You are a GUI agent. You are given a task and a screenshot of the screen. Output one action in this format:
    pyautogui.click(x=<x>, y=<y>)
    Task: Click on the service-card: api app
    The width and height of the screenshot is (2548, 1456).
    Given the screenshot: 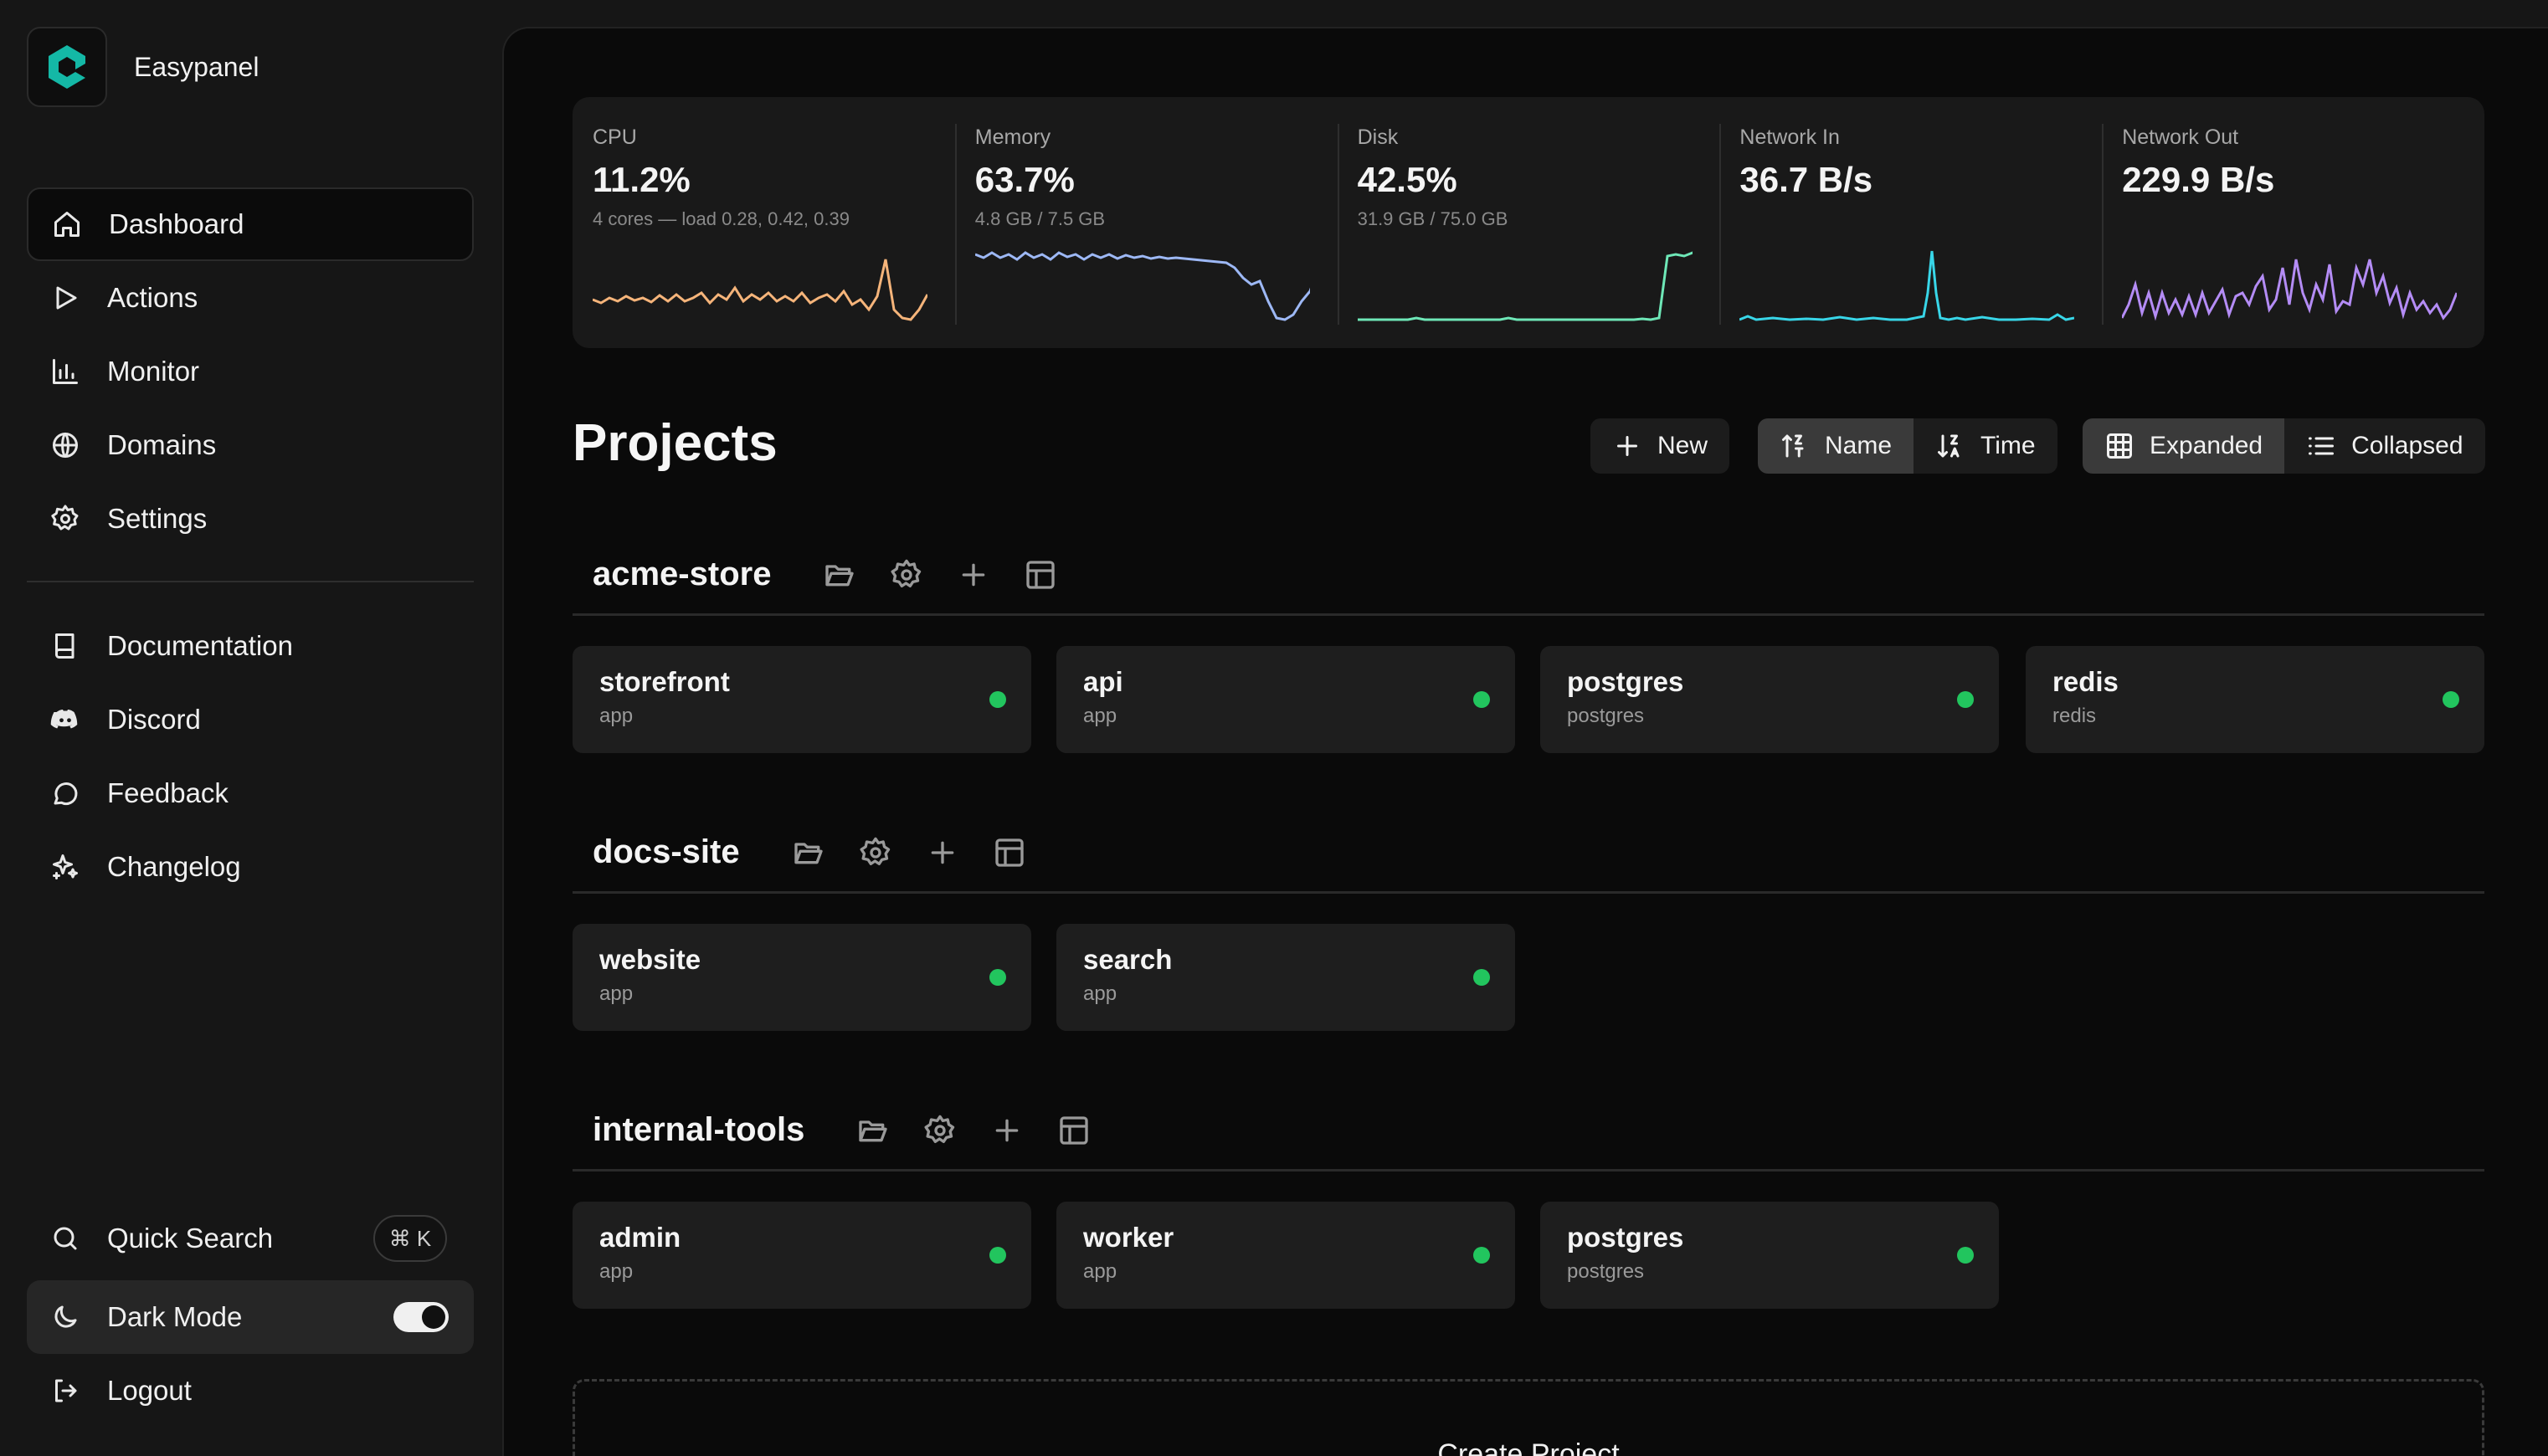 What is the action you would take?
    pyautogui.click(x=1285, y=699)
    